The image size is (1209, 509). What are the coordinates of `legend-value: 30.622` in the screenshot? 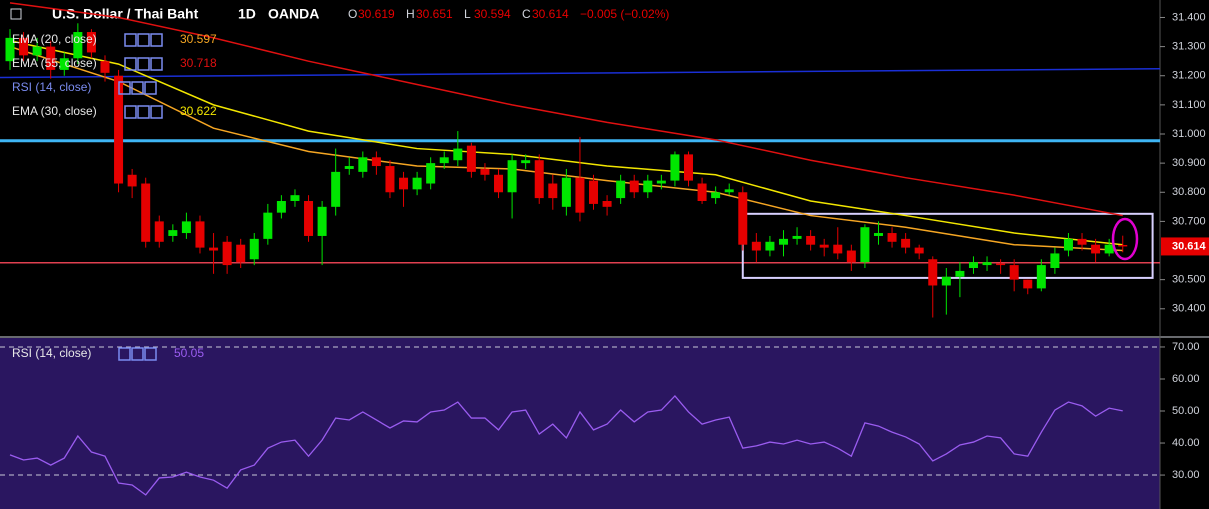 It's located at (198, 111).